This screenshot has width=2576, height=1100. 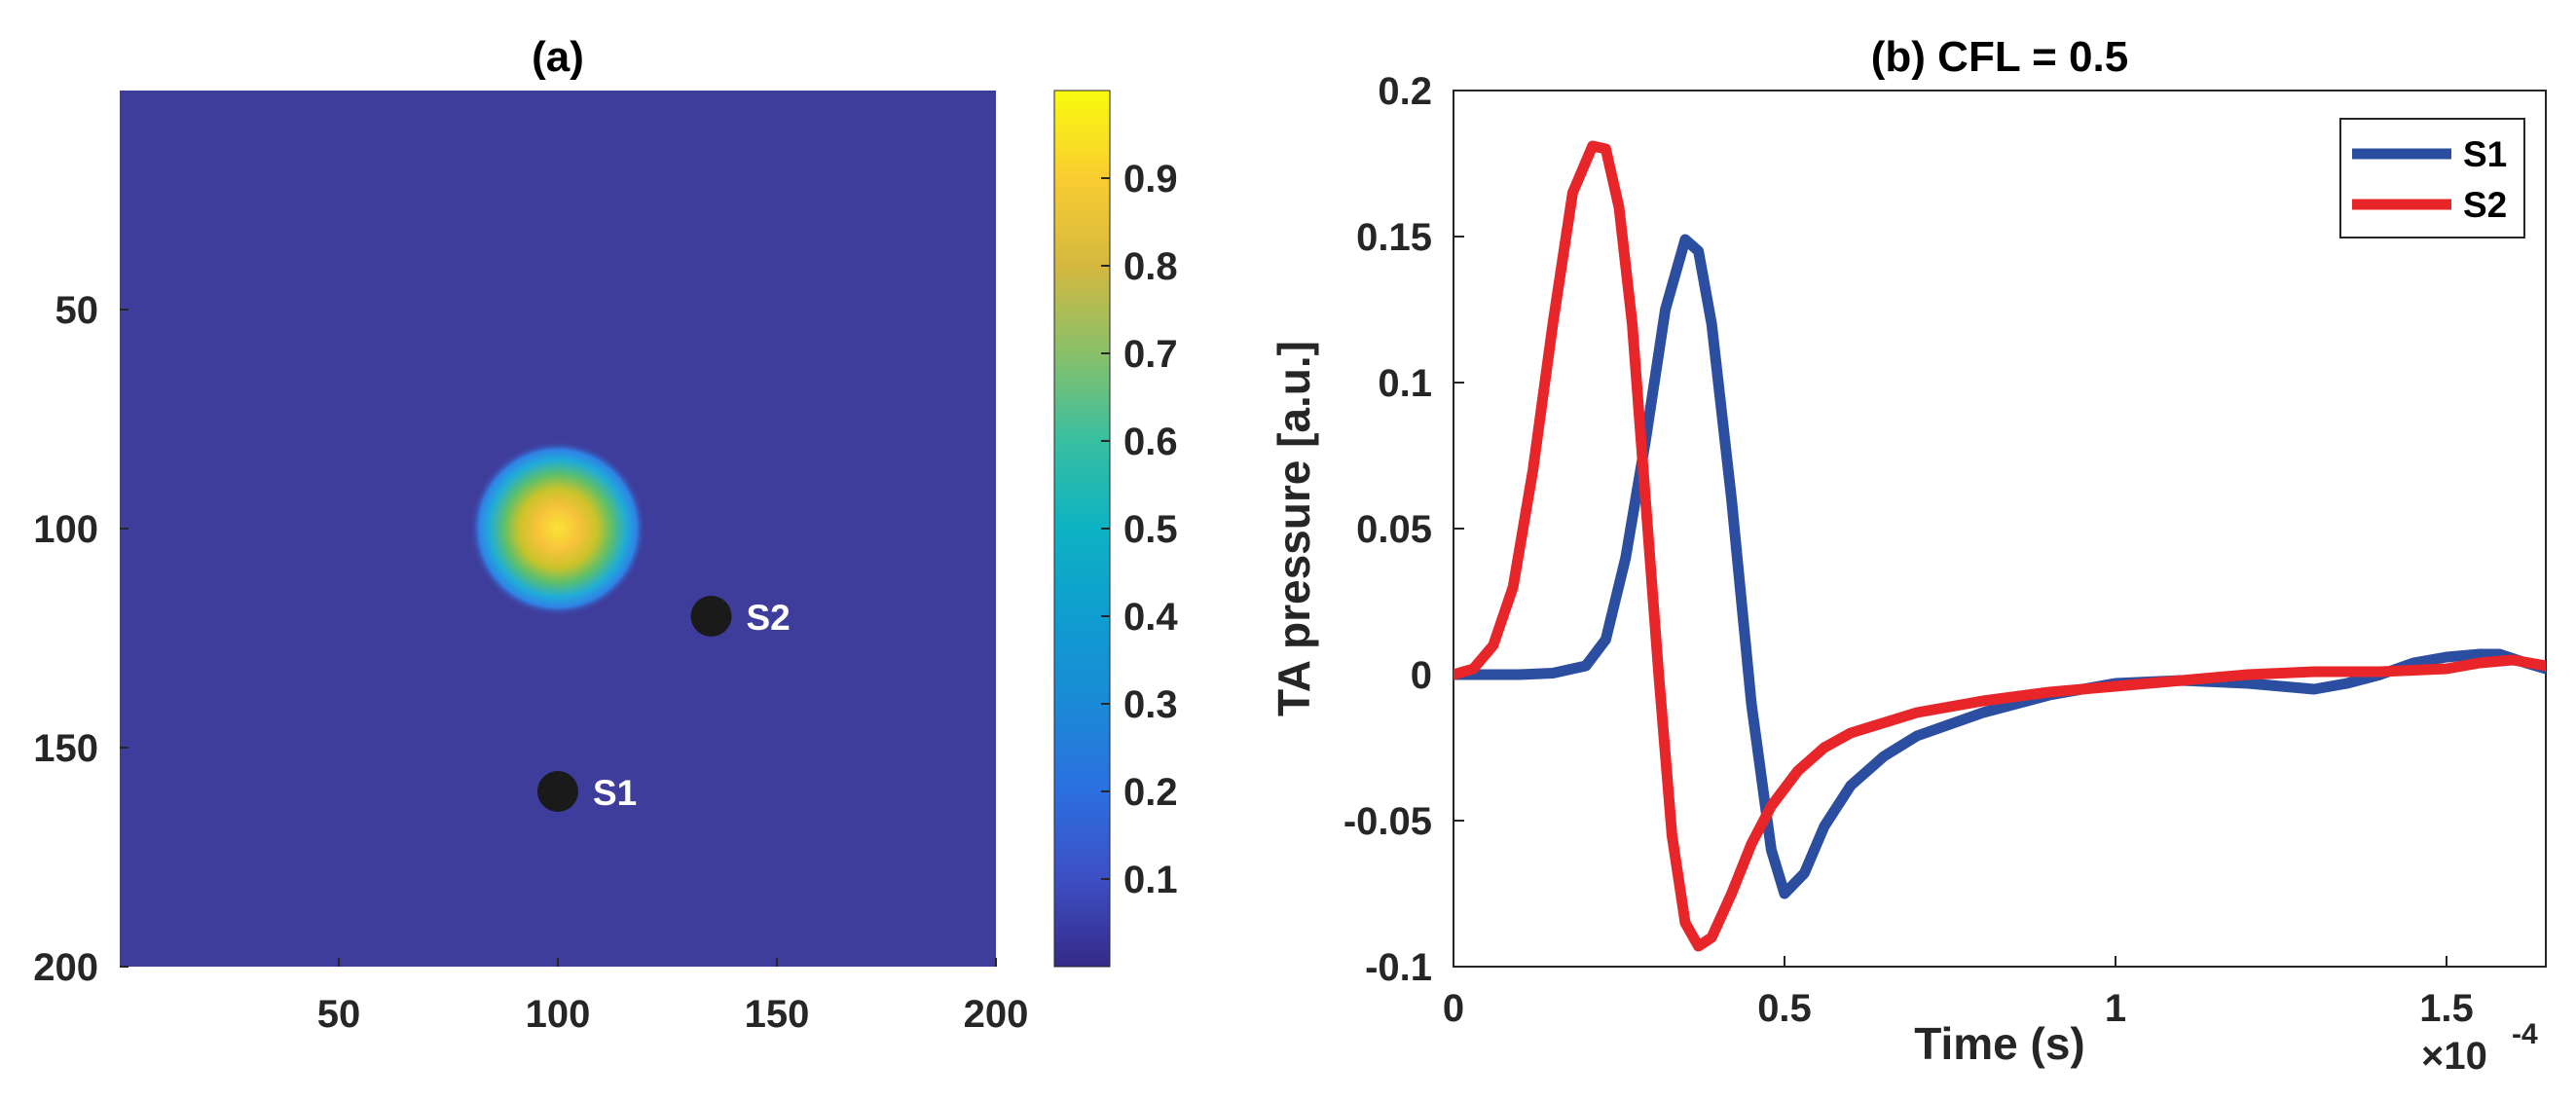 I want to click on colorbar-tick-label: 0.3, so click(x=1150, y=704).